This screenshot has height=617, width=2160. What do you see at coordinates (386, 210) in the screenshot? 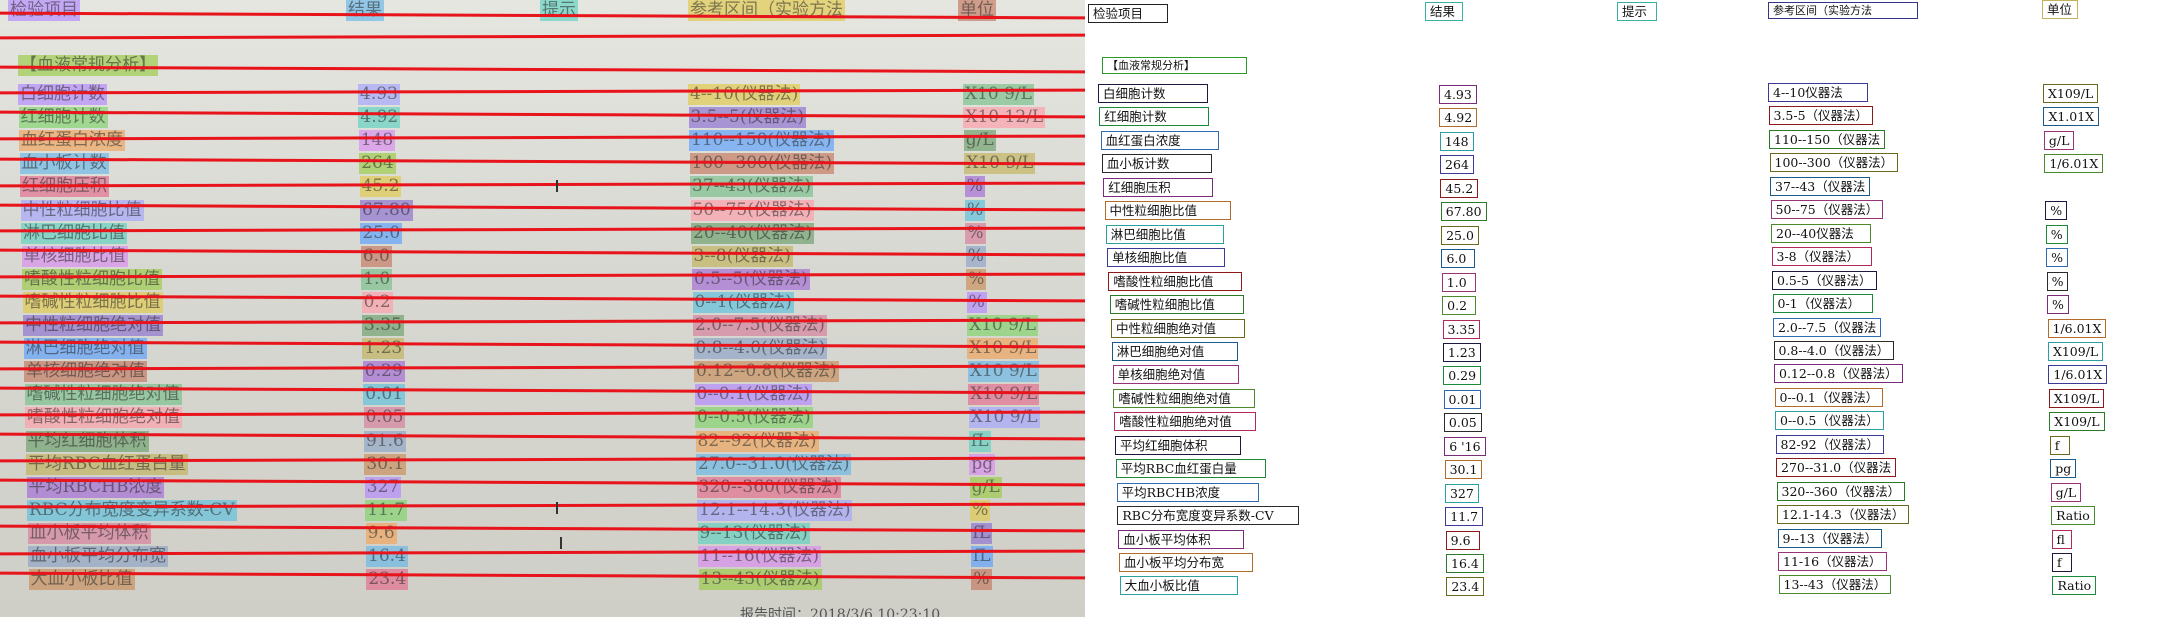
I see `photo-item-value: 67.80` at bounding box center [386, 210].